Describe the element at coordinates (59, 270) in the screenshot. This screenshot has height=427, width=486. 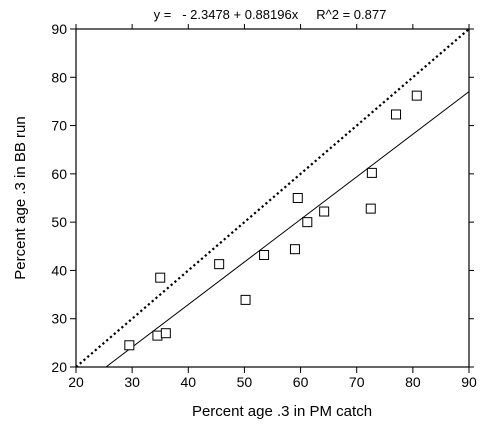
I see `y-tick-label: 40` at that location.